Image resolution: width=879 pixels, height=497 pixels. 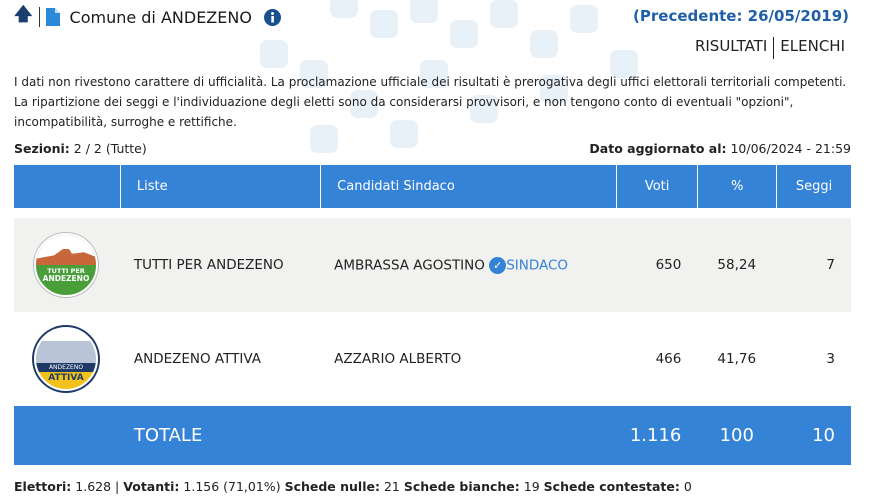 I want to click on previous-election-link: (Precedente: 26/05/2019), so click(x=741, y=16).